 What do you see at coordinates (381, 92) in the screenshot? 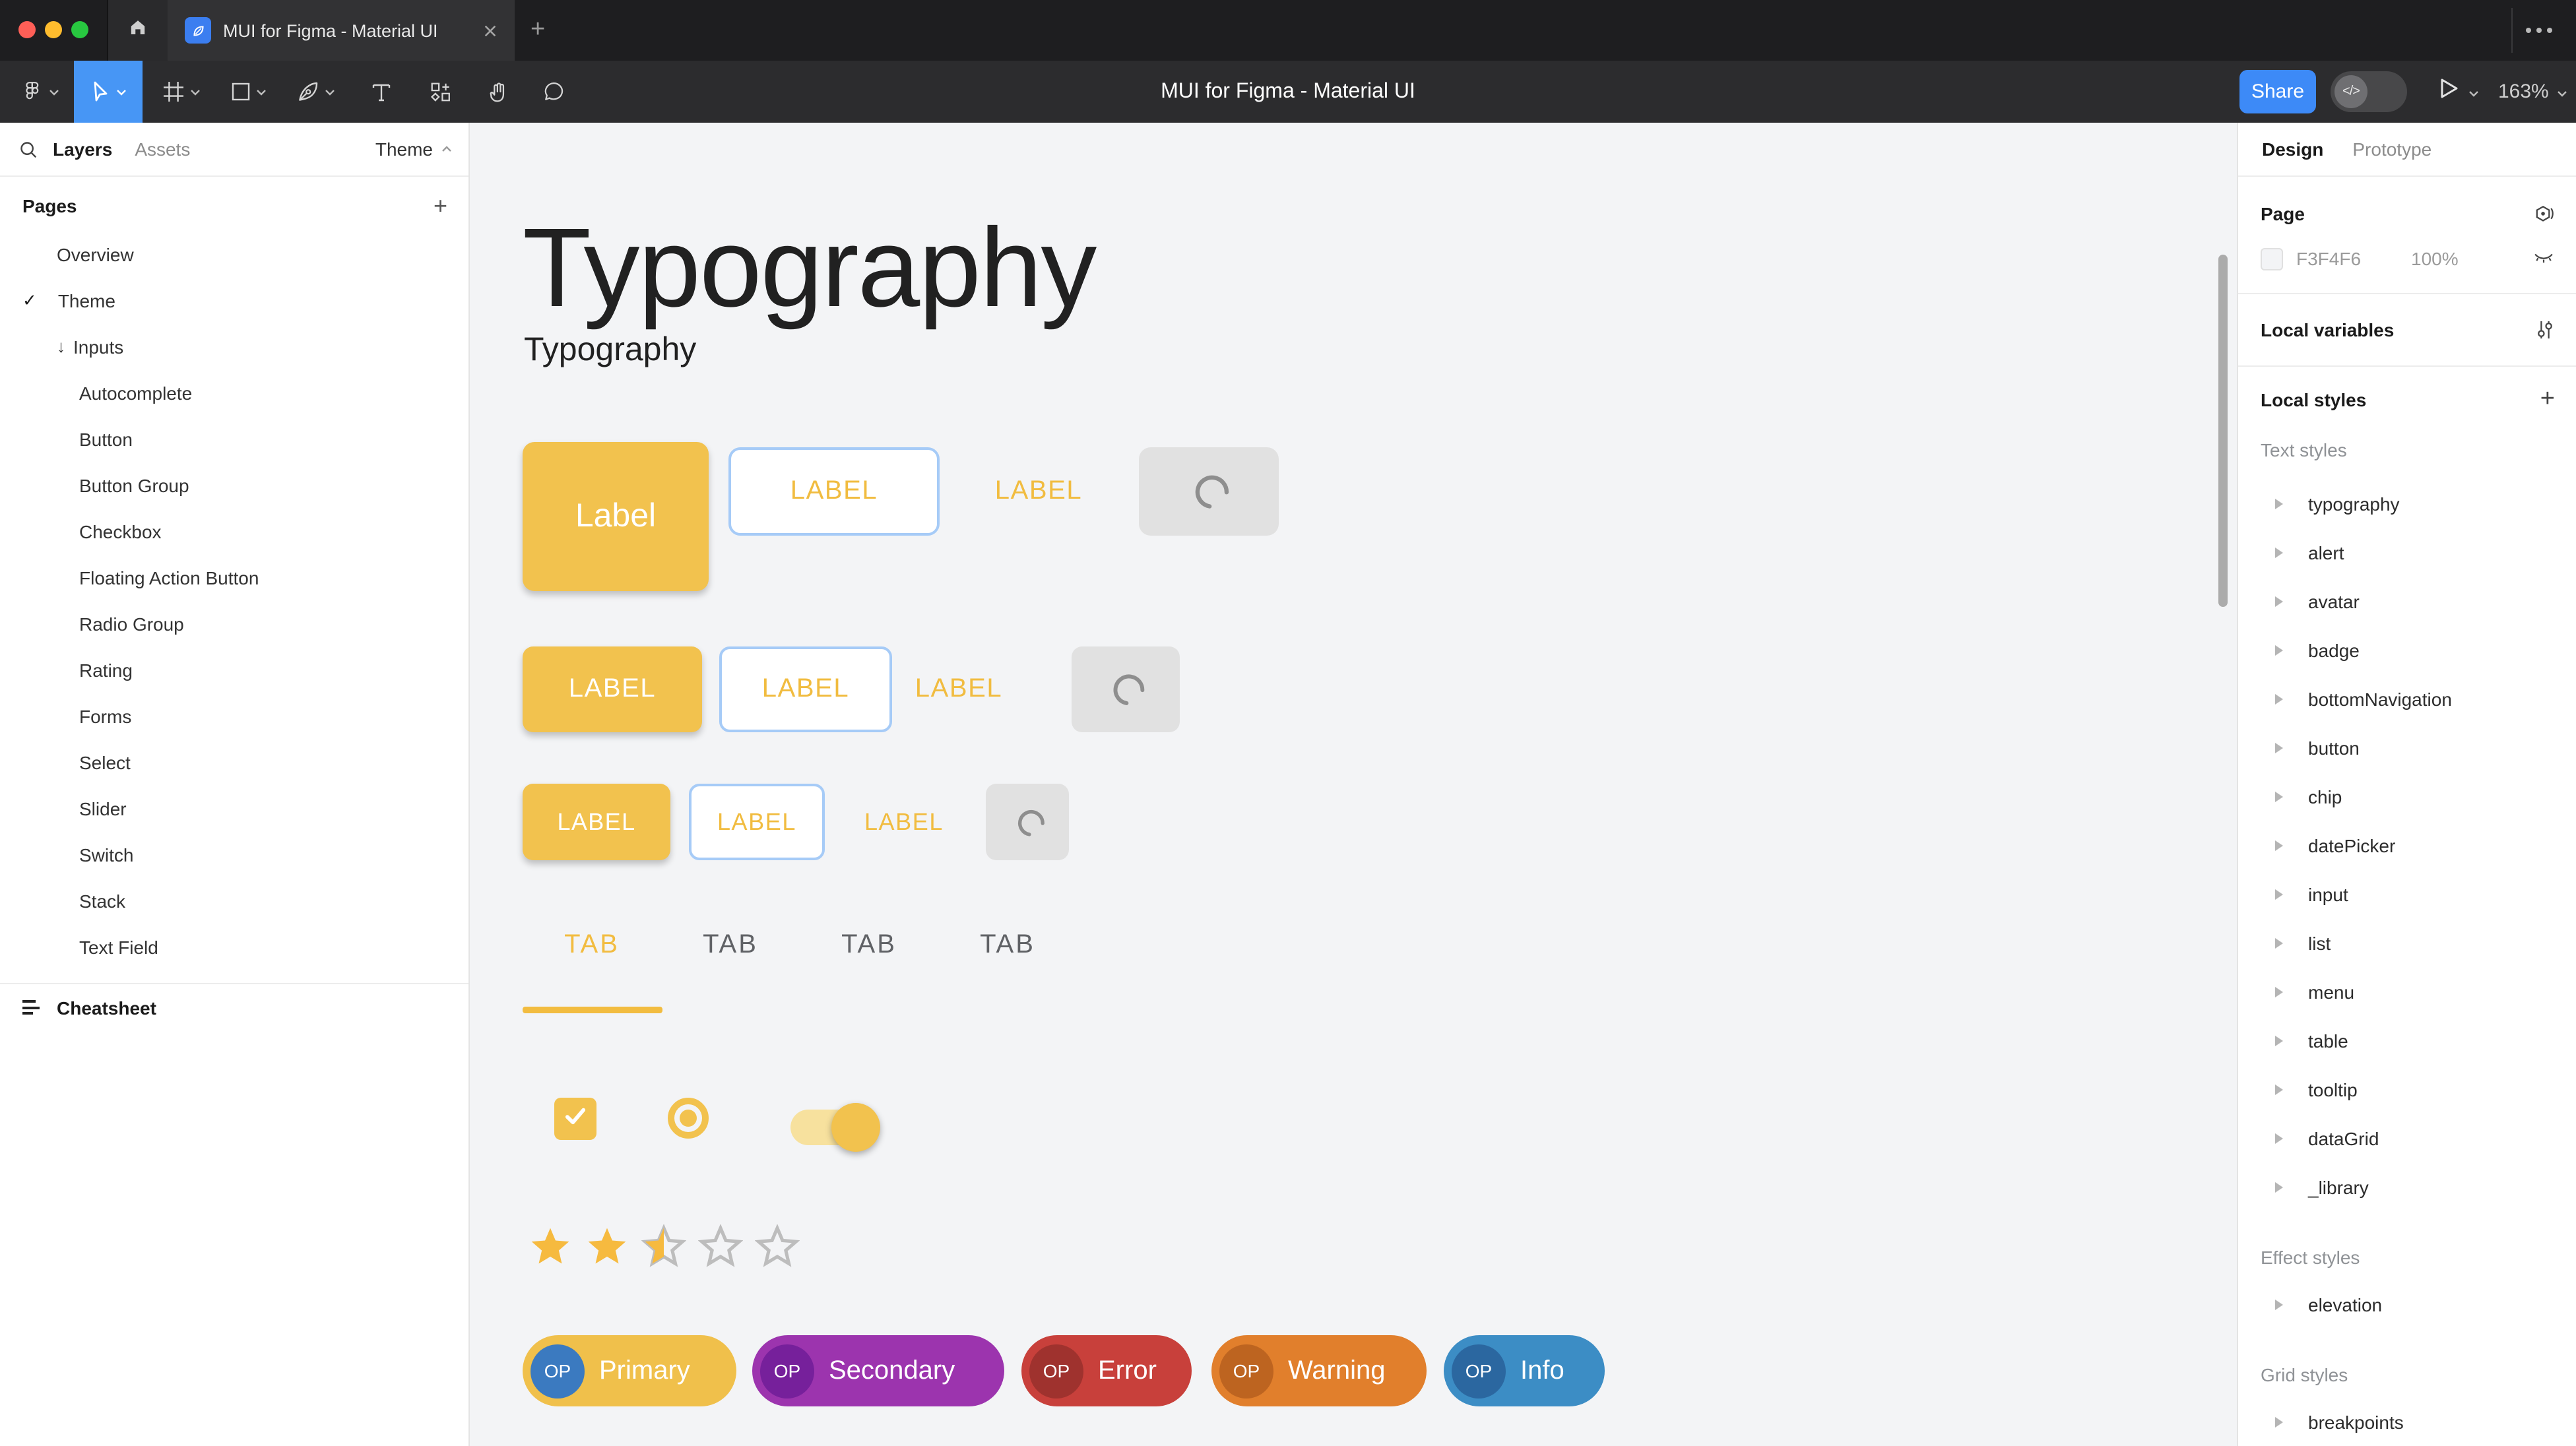
I see `text-tool-button` at bounding box center [381, 92].